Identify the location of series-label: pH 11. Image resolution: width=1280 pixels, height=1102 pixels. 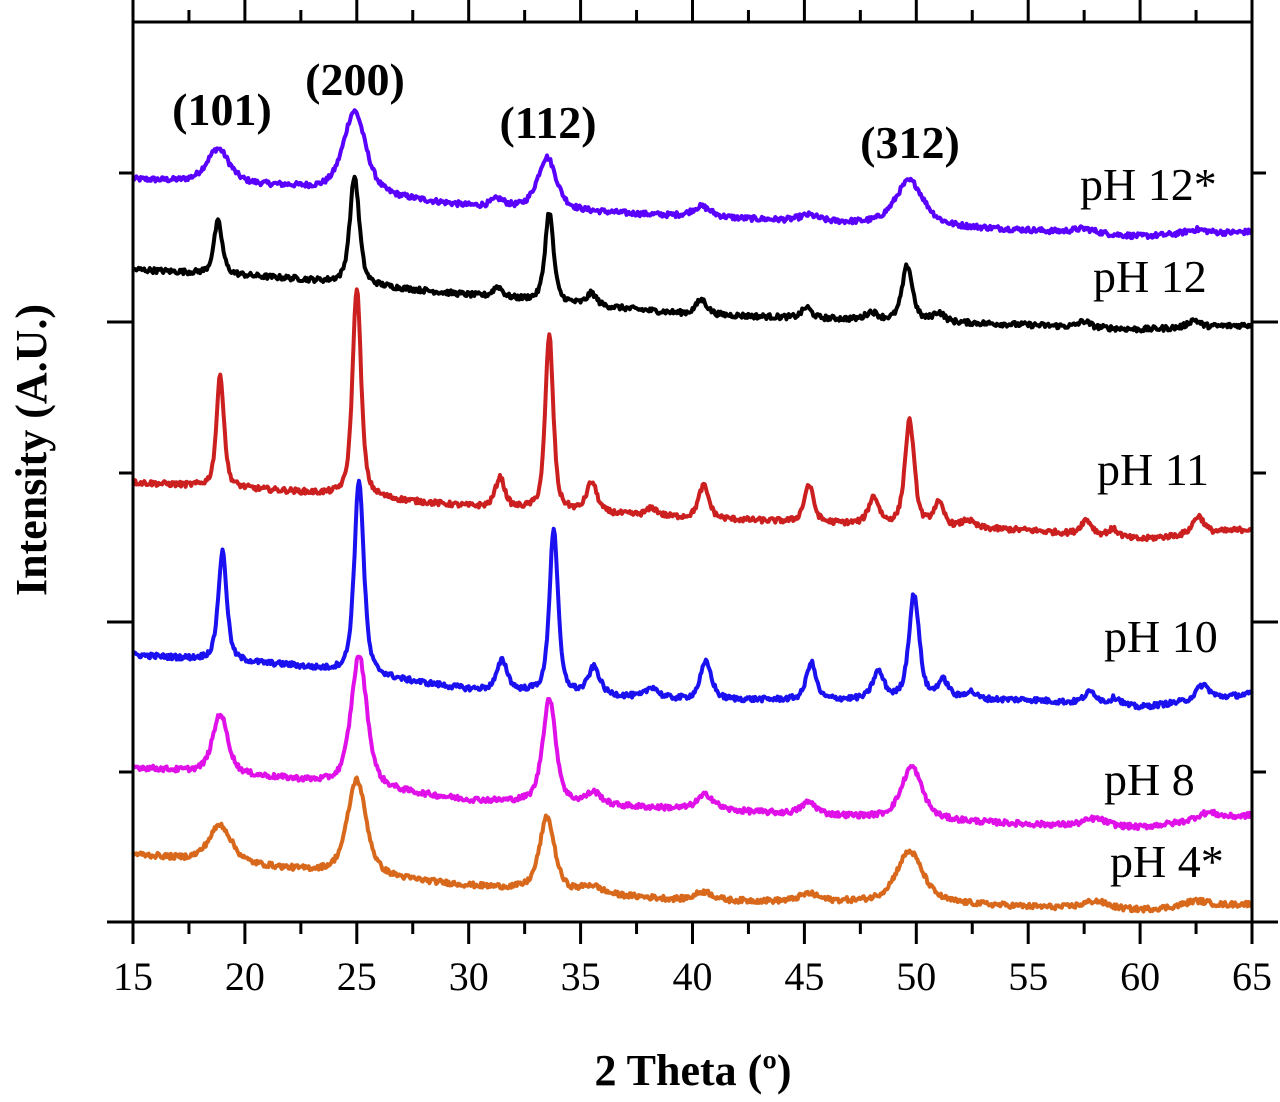
(1153, 469).